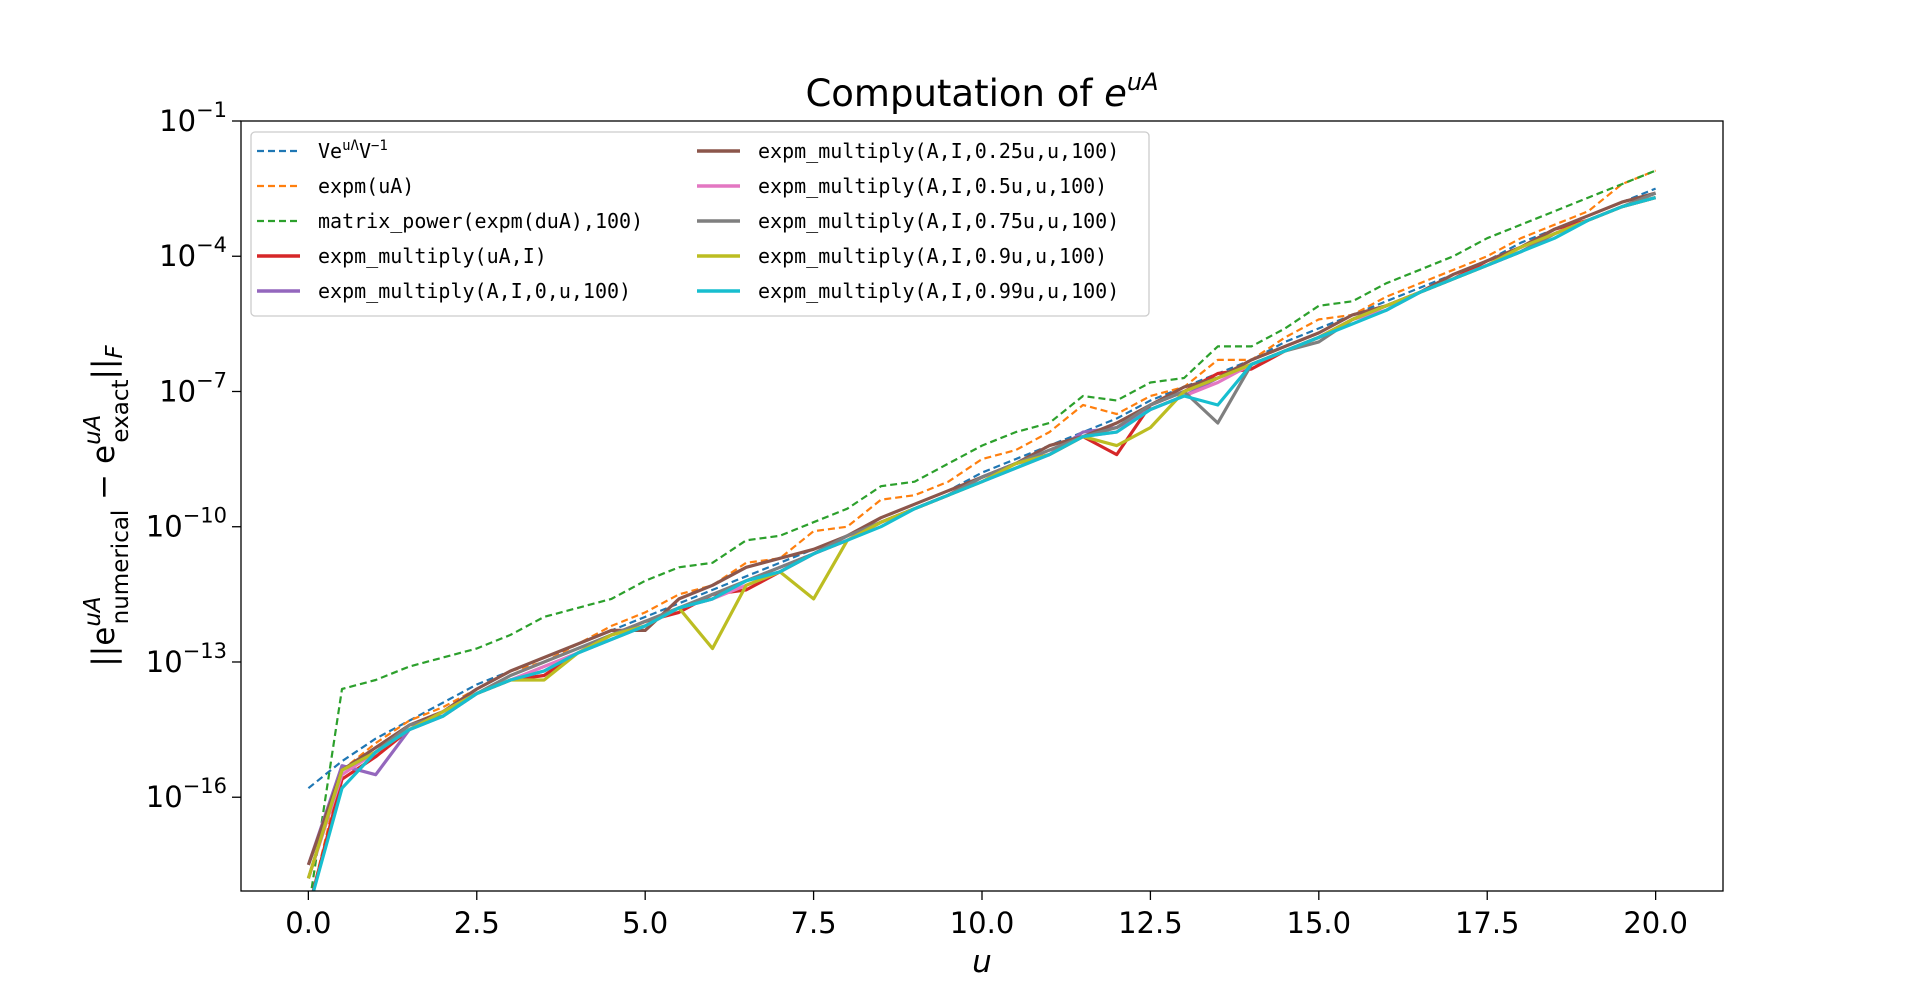 Image resolution: width=1916 pixels, height=1001 pixels. I want to click on legend-label-1: expm(uA), so click(366, 186).